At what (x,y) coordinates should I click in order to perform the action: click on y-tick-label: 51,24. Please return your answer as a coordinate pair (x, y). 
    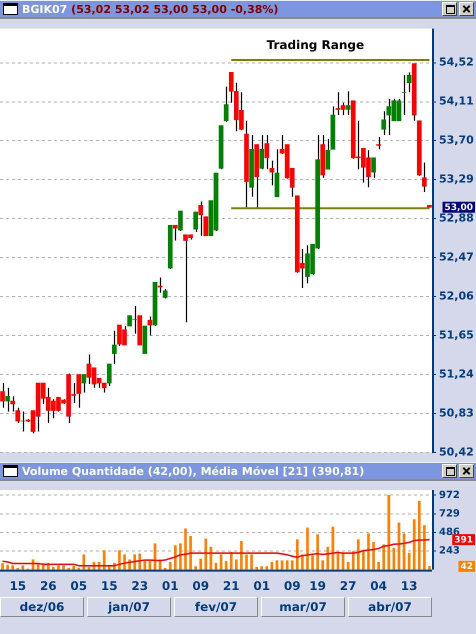
    Looking at the image, I should click on (456, 373).